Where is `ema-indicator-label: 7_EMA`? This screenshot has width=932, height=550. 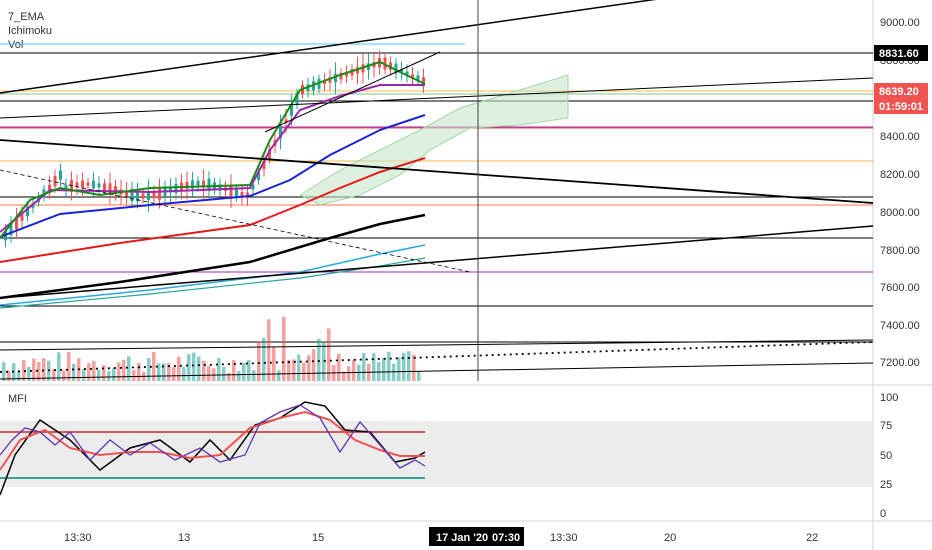
ema-indicator-label: 7_EMA is located at coordinates (26, 17).